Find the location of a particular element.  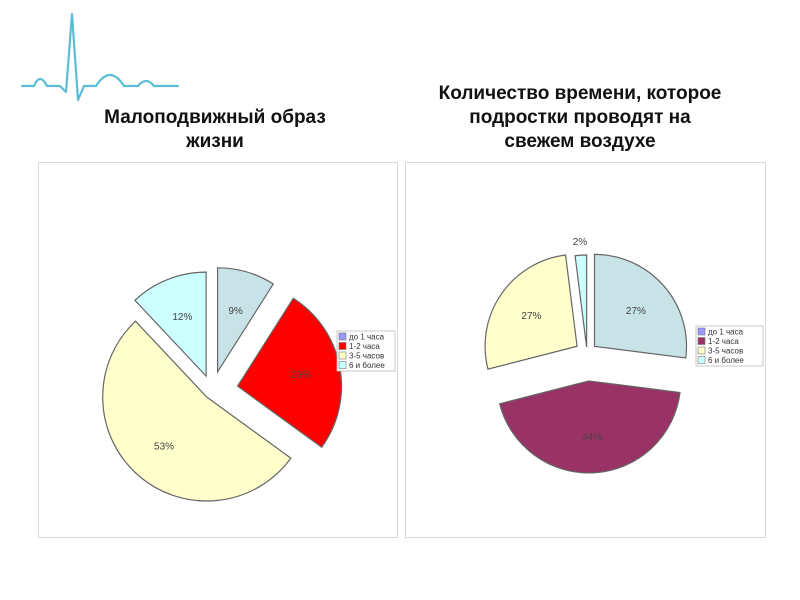

legend-right is located at coordinates (729, 346).